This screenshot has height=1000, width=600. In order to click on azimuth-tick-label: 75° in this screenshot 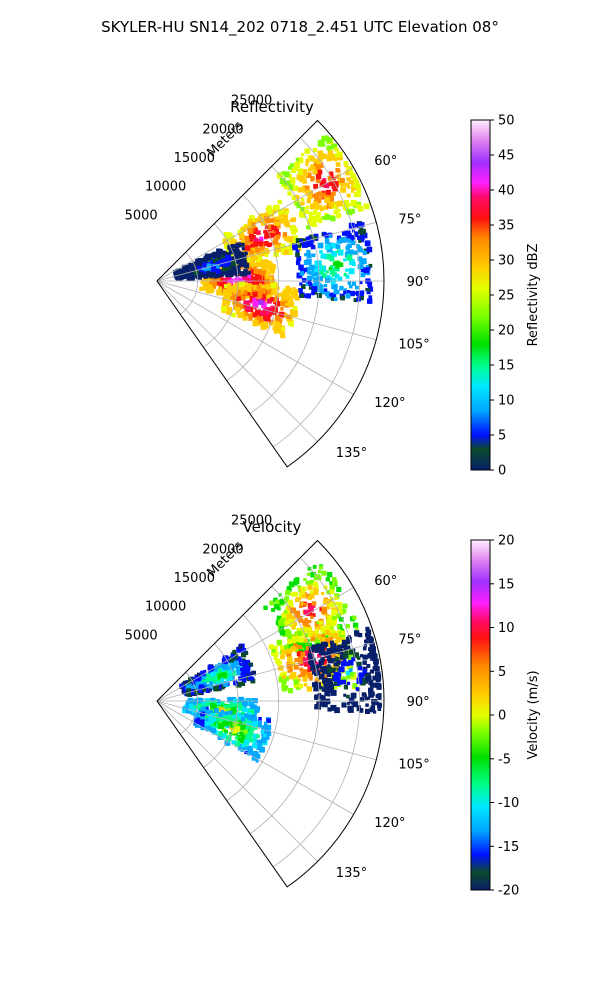, I will do `click(409, 640)`.